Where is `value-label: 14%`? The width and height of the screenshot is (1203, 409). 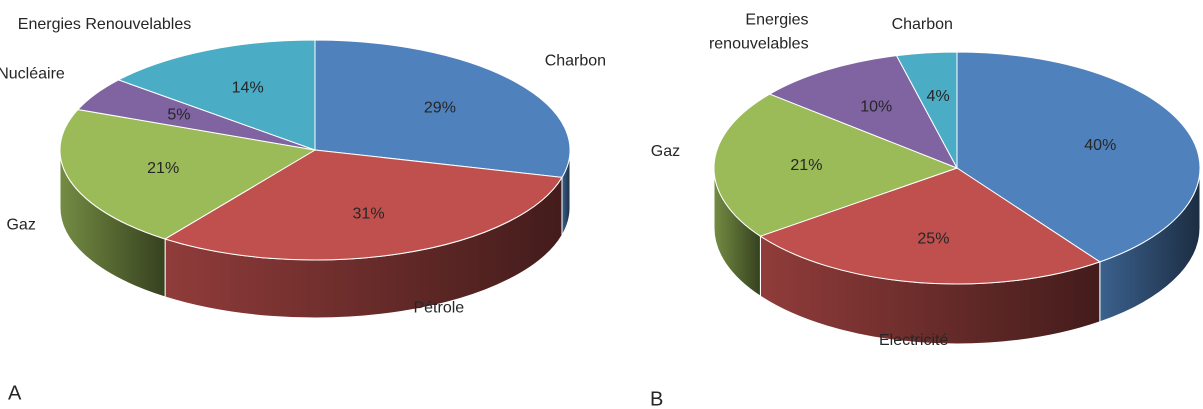
value-label: 14% is located at coordinates (248, 88).